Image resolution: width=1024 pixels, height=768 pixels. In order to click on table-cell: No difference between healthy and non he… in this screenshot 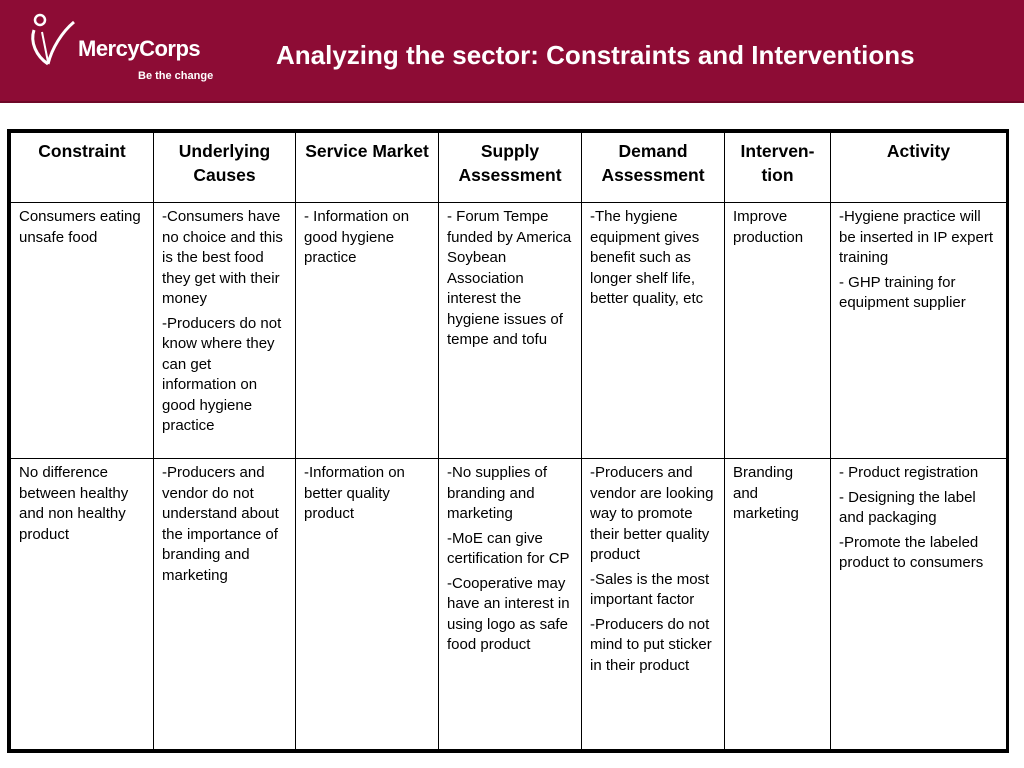, I will do `click(82, 604)`.